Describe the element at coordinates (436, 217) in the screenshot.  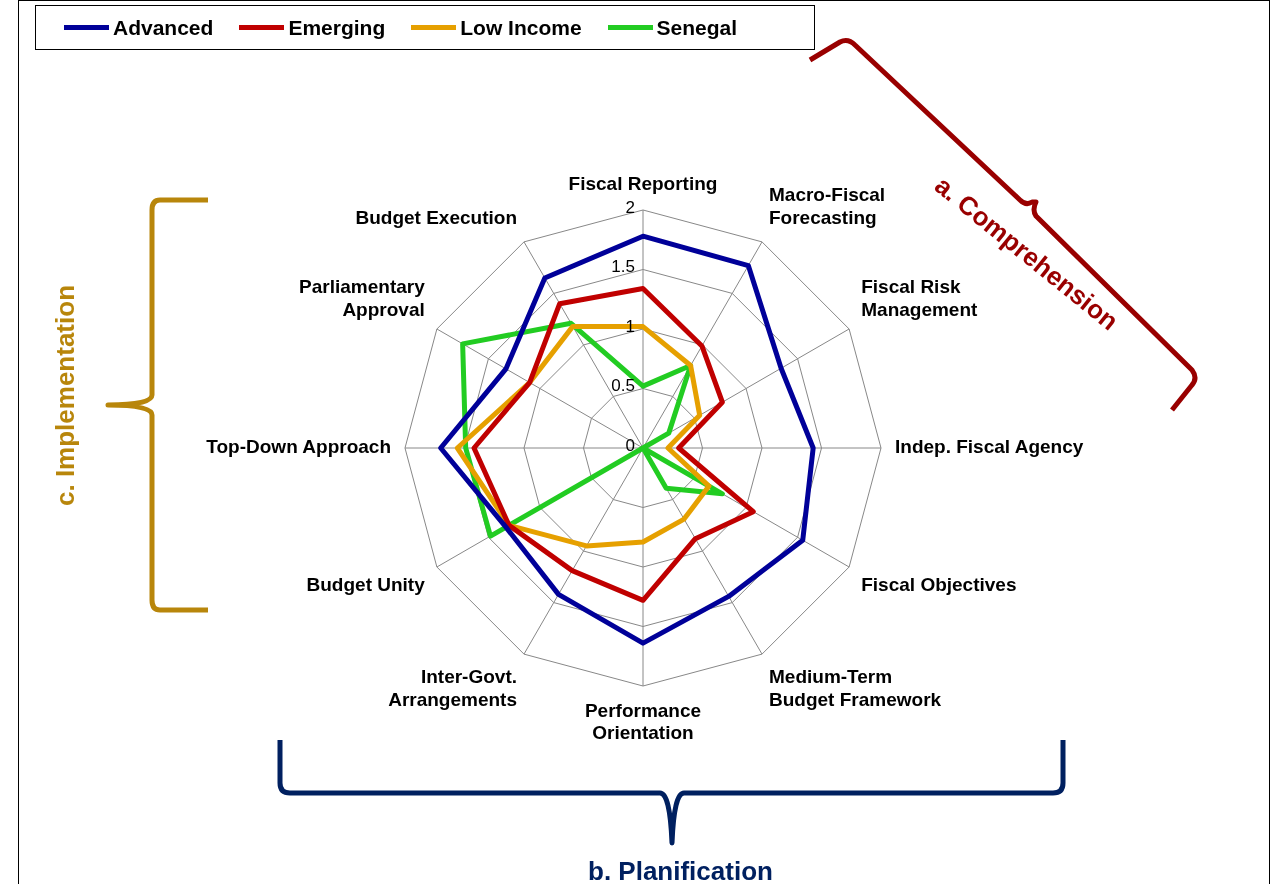
I see `spoke-label: Budget Execution` at that location.